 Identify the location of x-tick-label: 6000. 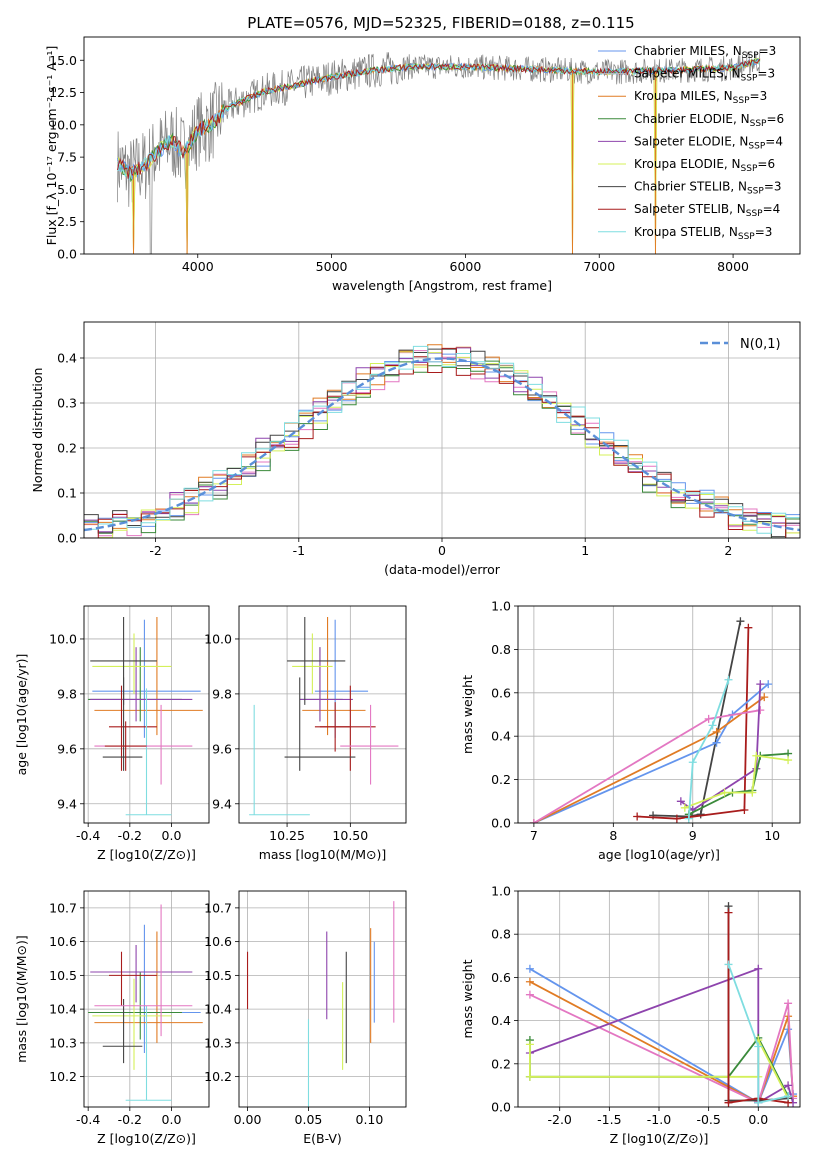
(466, 266).